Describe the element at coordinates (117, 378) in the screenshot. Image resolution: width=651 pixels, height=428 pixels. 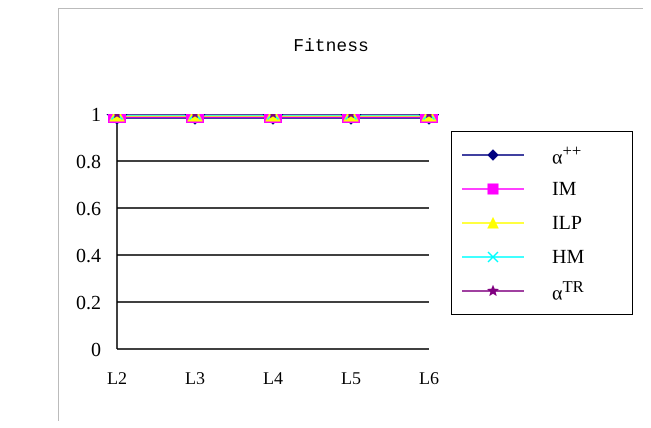
I see `x-tick-label: L2` at that location.